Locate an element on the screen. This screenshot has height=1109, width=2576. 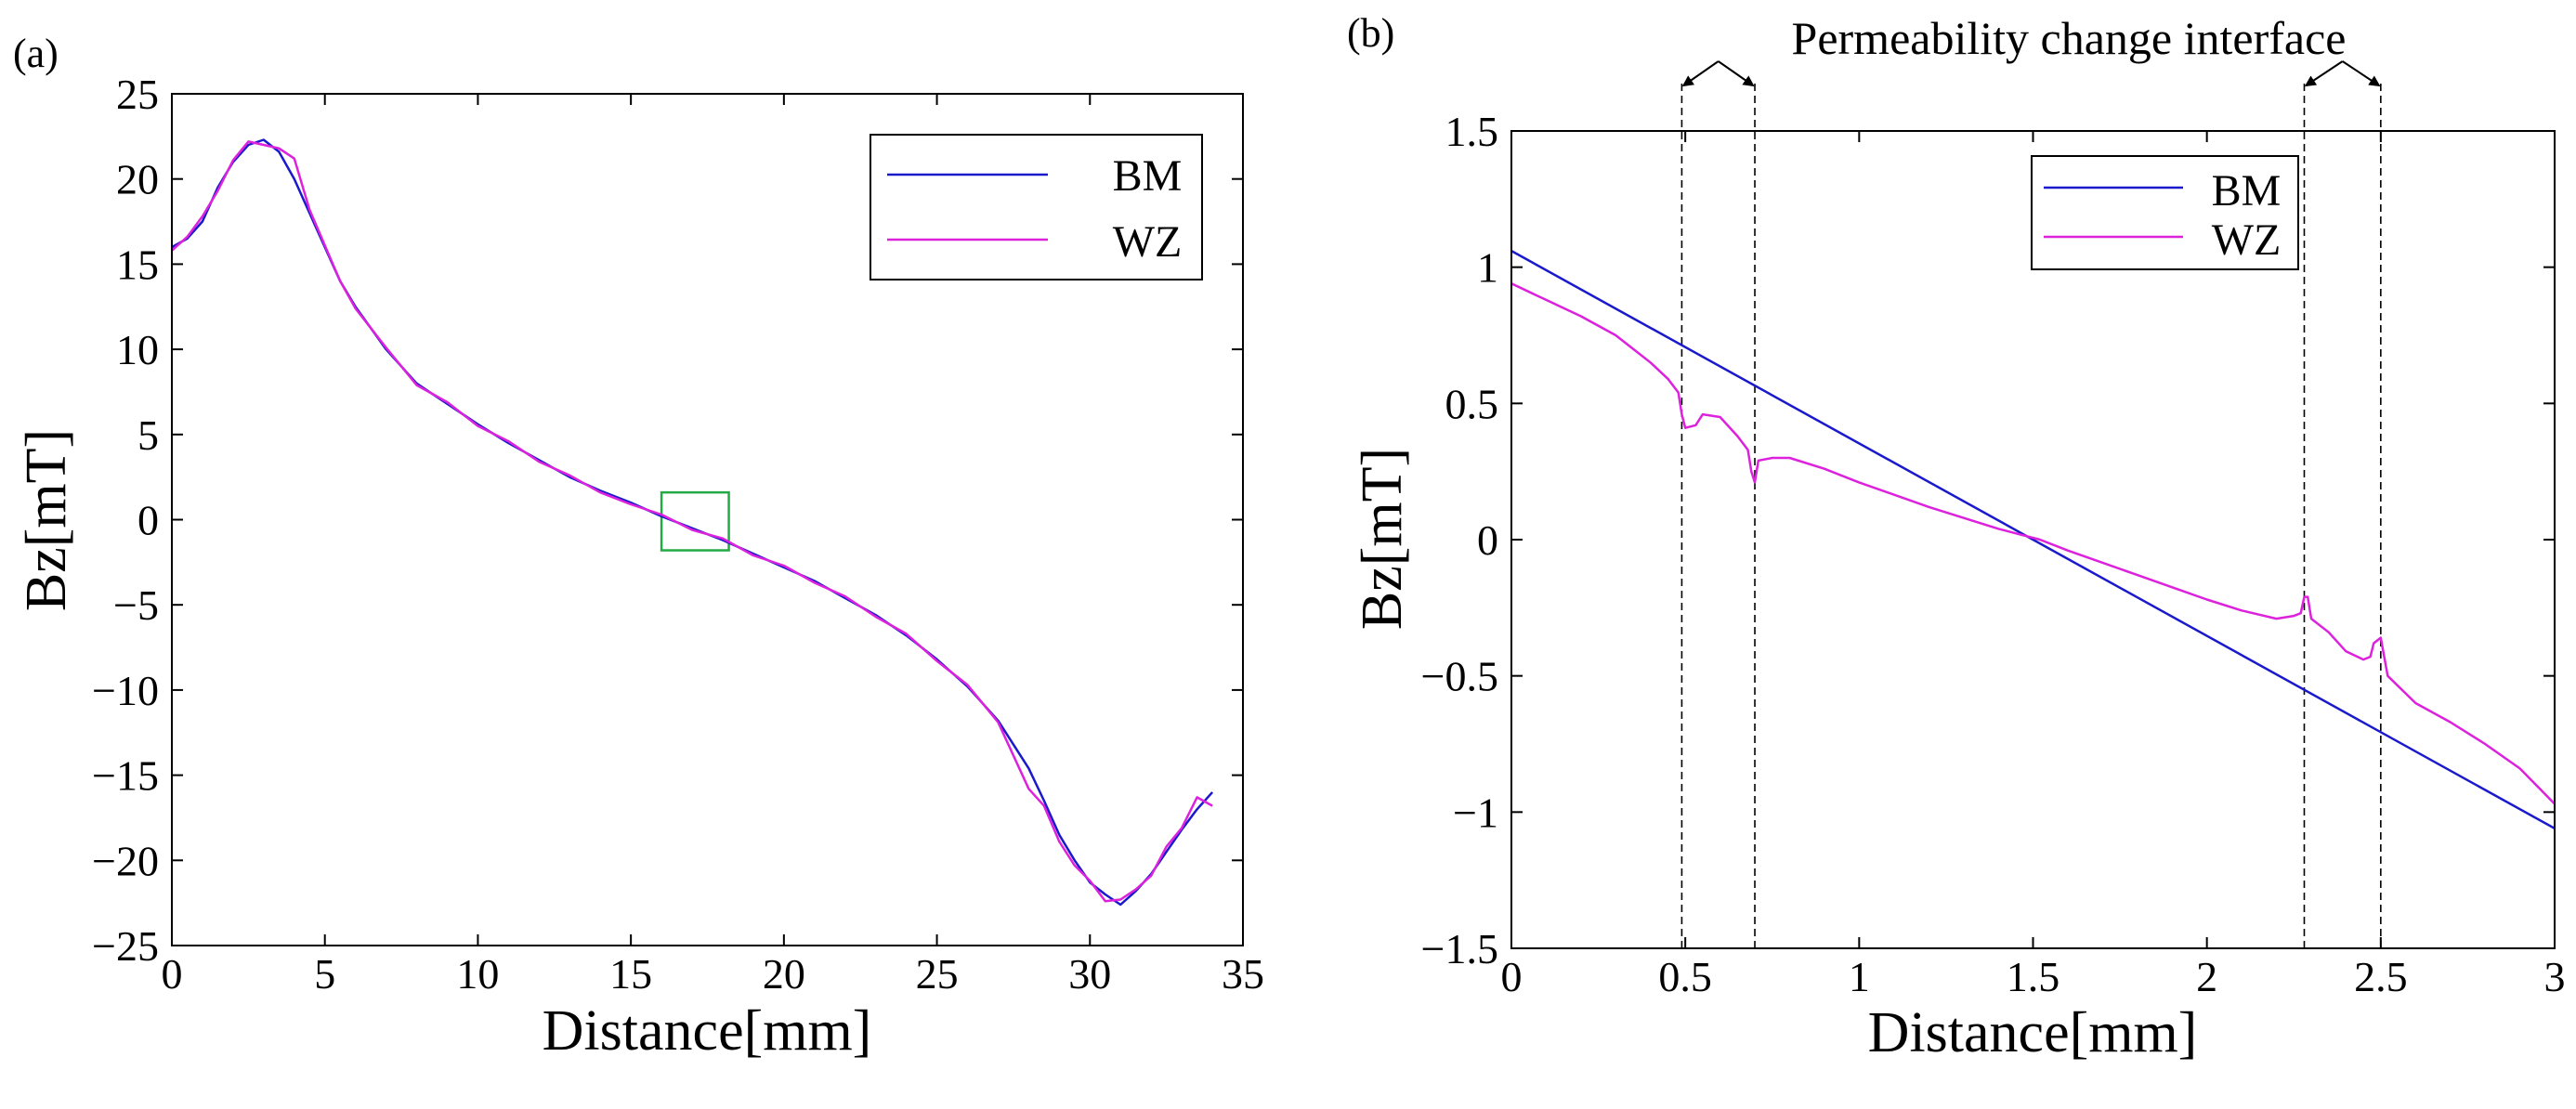
chart-b-legend-box is located at coordinates (2165, 212).